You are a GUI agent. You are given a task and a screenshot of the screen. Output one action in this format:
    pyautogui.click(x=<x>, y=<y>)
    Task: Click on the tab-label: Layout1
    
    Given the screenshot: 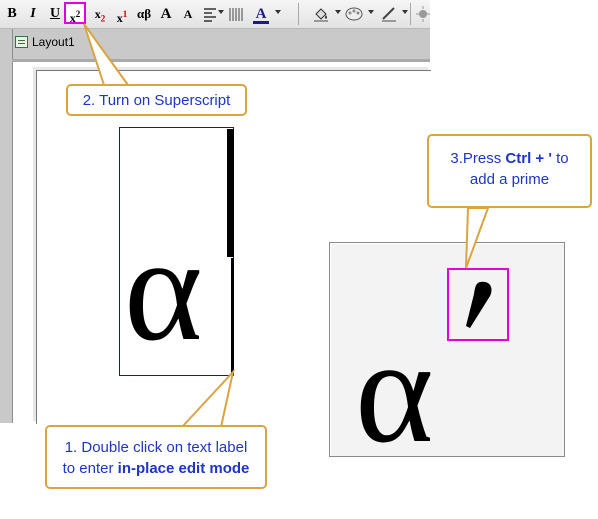 What is the action you would take?
    pyautogui.click(x=53, y=42)
    